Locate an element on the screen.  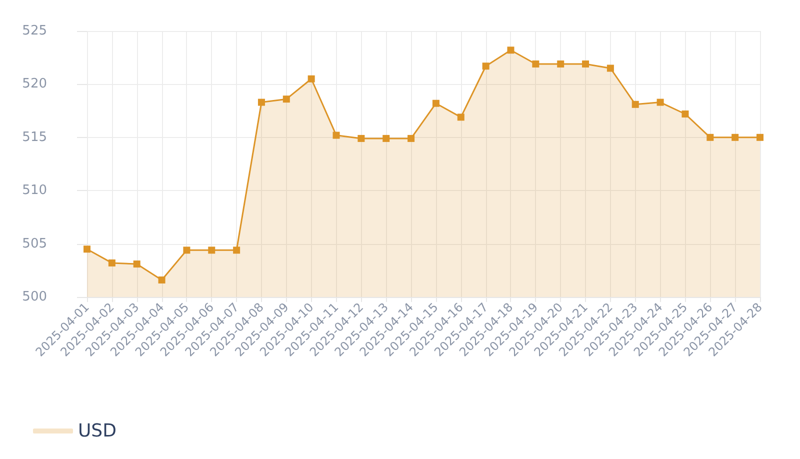
y-tick-label: 515 is located at coordinates (34, 137).